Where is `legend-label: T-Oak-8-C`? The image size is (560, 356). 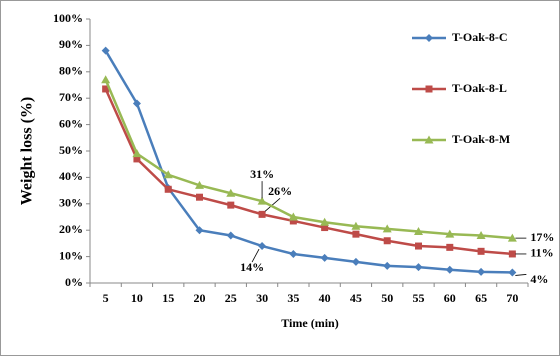
legend-label: T-Oak-8-C is located at coordinates (480, 37).